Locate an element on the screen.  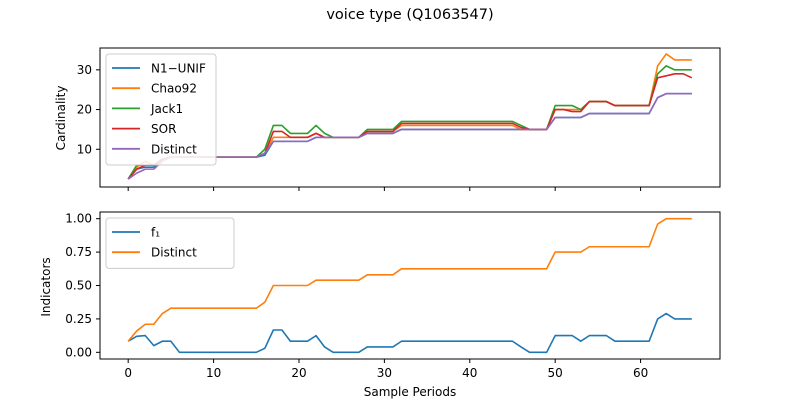
indicators-y-axis-label: Indicators is located at coordinates (46, 286).